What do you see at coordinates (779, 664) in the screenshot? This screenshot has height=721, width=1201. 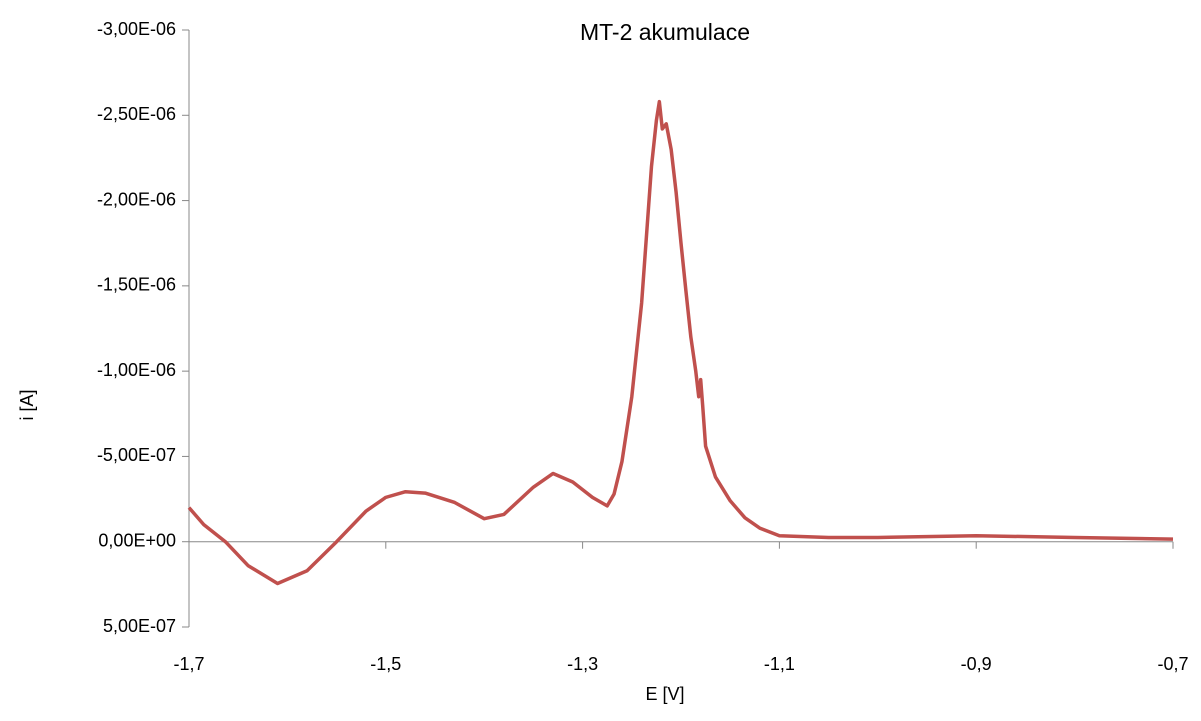 I see `x-tick-label: -1,1` at bounding box center [779, 664].